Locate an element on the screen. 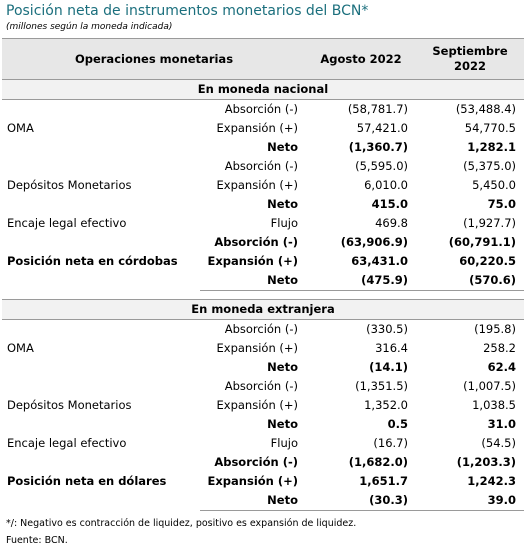  value-cell: 1,282.1 is located at coordinates (491, 147).